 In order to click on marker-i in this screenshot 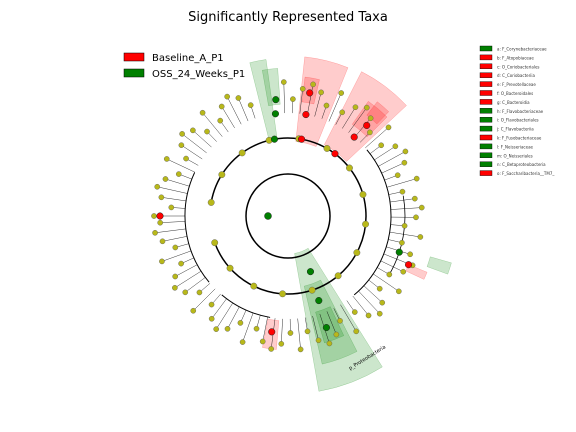, I will do `click(275, 114)`.